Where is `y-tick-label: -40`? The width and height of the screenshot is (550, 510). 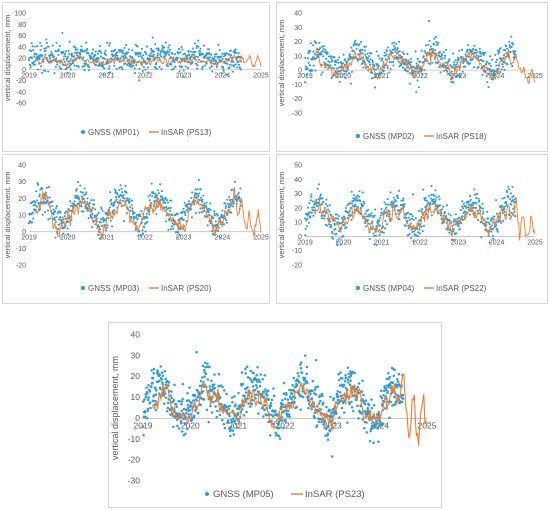 y-tick-label: -40 is located at coordinates (21, 92).